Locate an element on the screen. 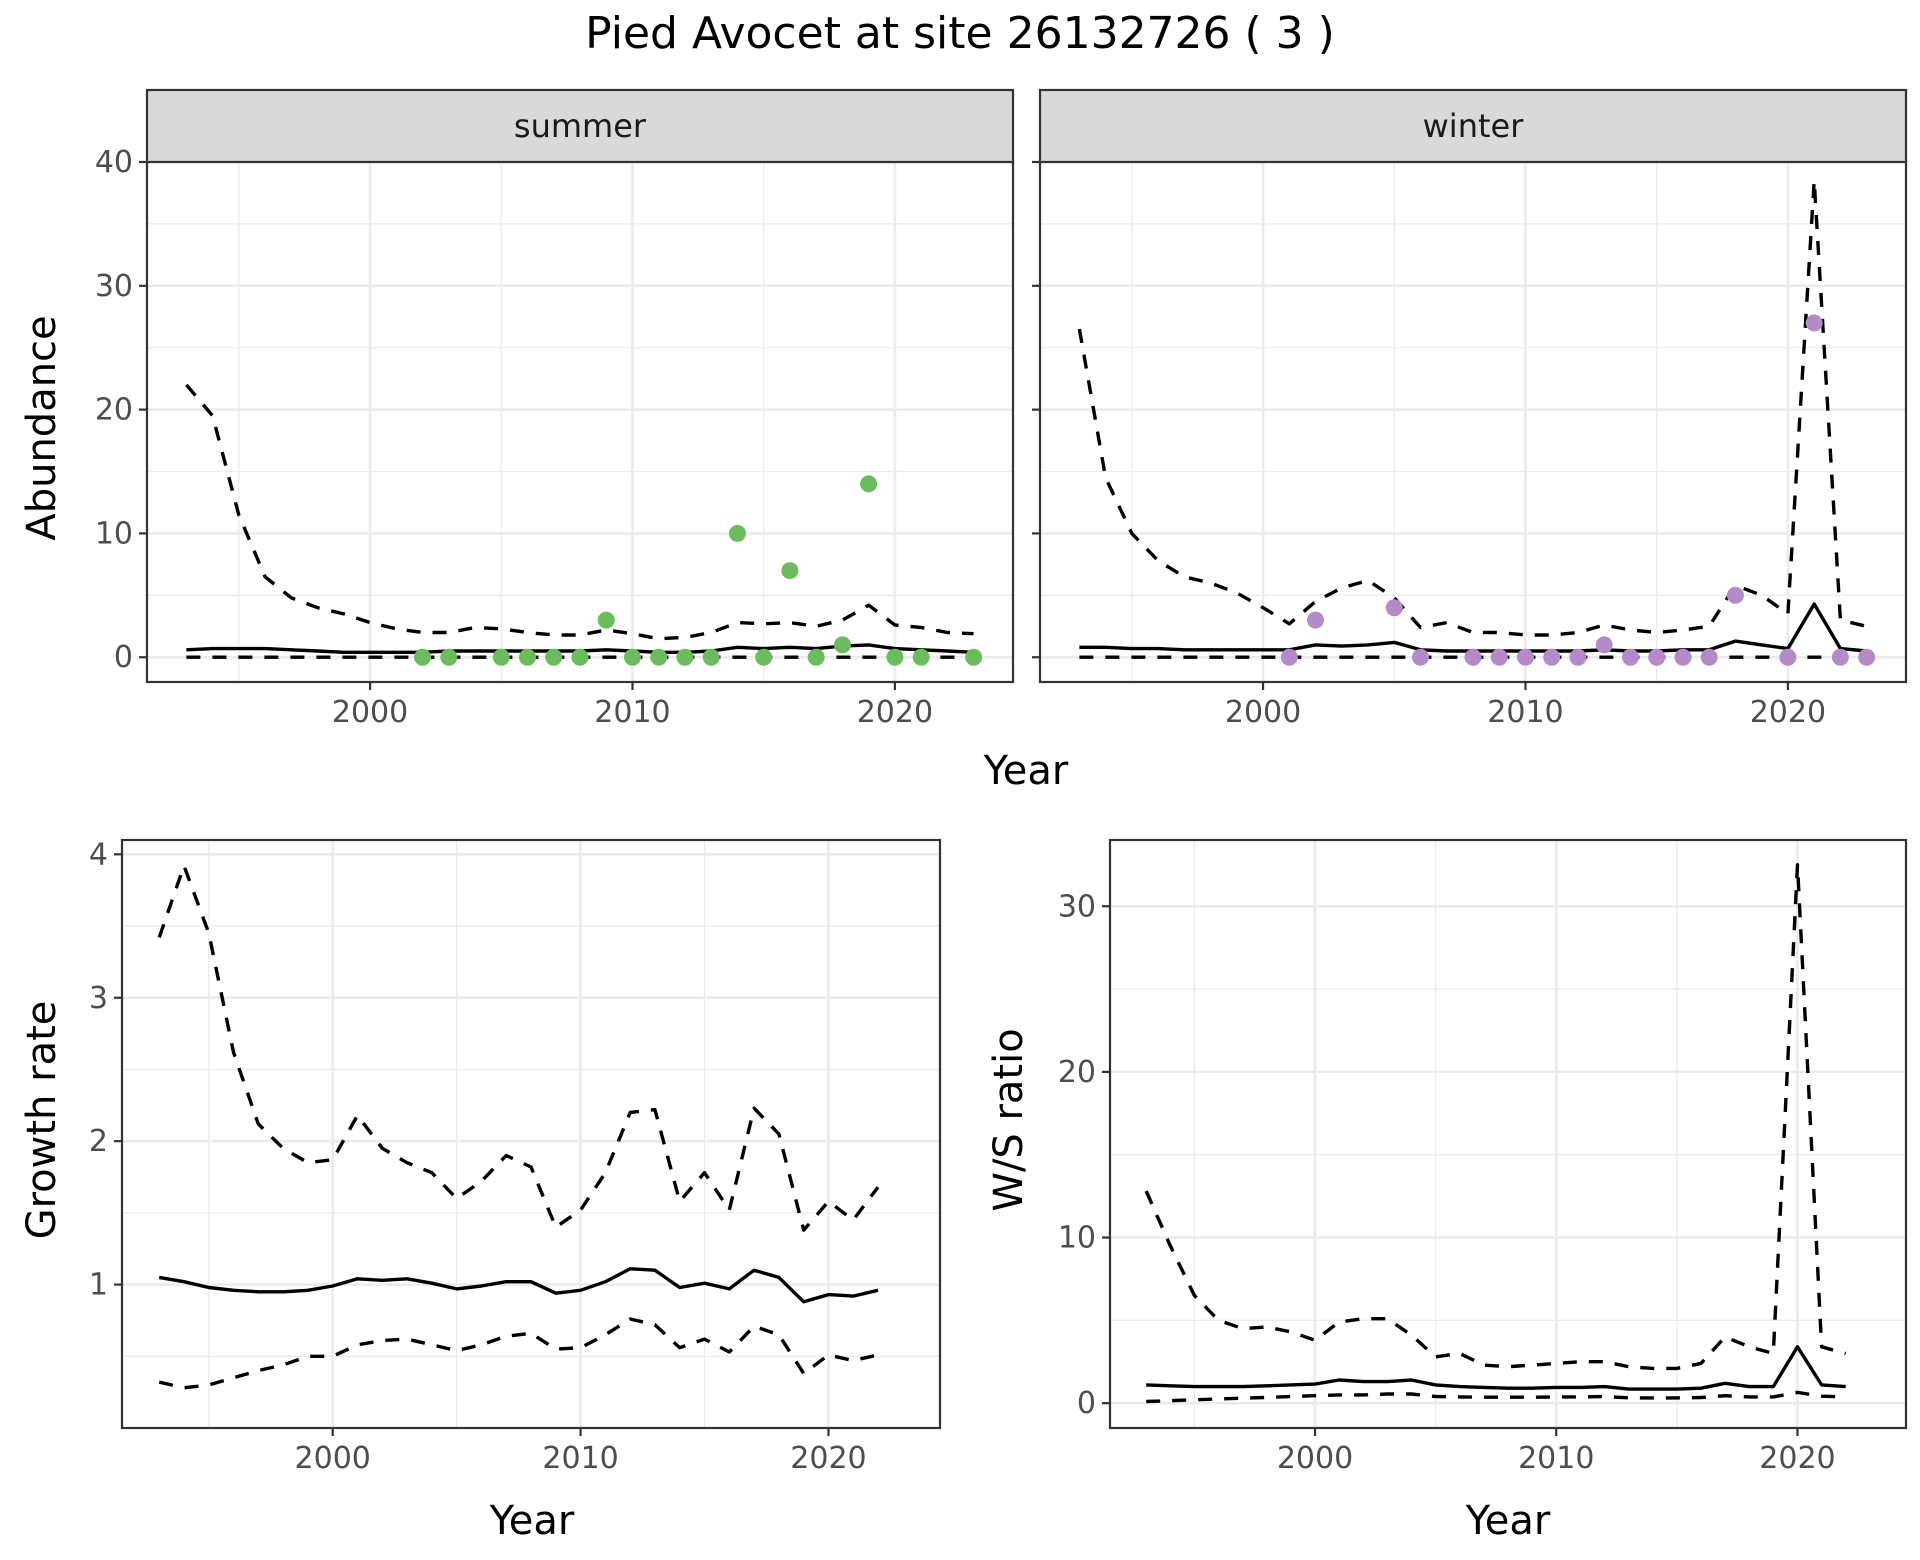 This screenshot has height=1560, width=1920. strip-winter: winter is located at coordinates (1473, 126).